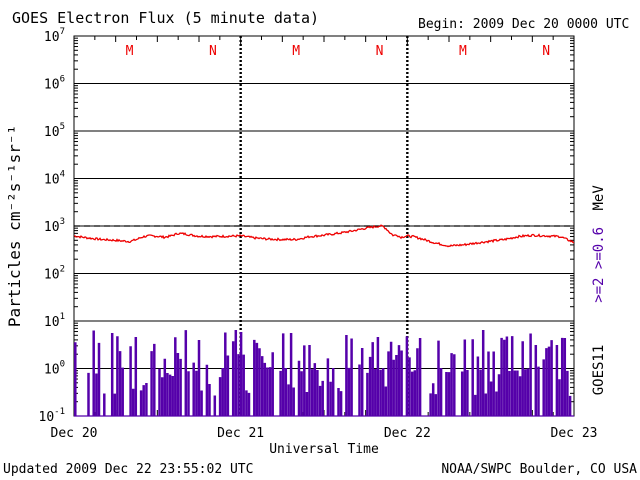 Image resolution: width=640 pixels, height=480 pixels. Describe the element at coordinates (574, 433) in the screenshot. I see `x-tick-label: Dec 23` at that location.